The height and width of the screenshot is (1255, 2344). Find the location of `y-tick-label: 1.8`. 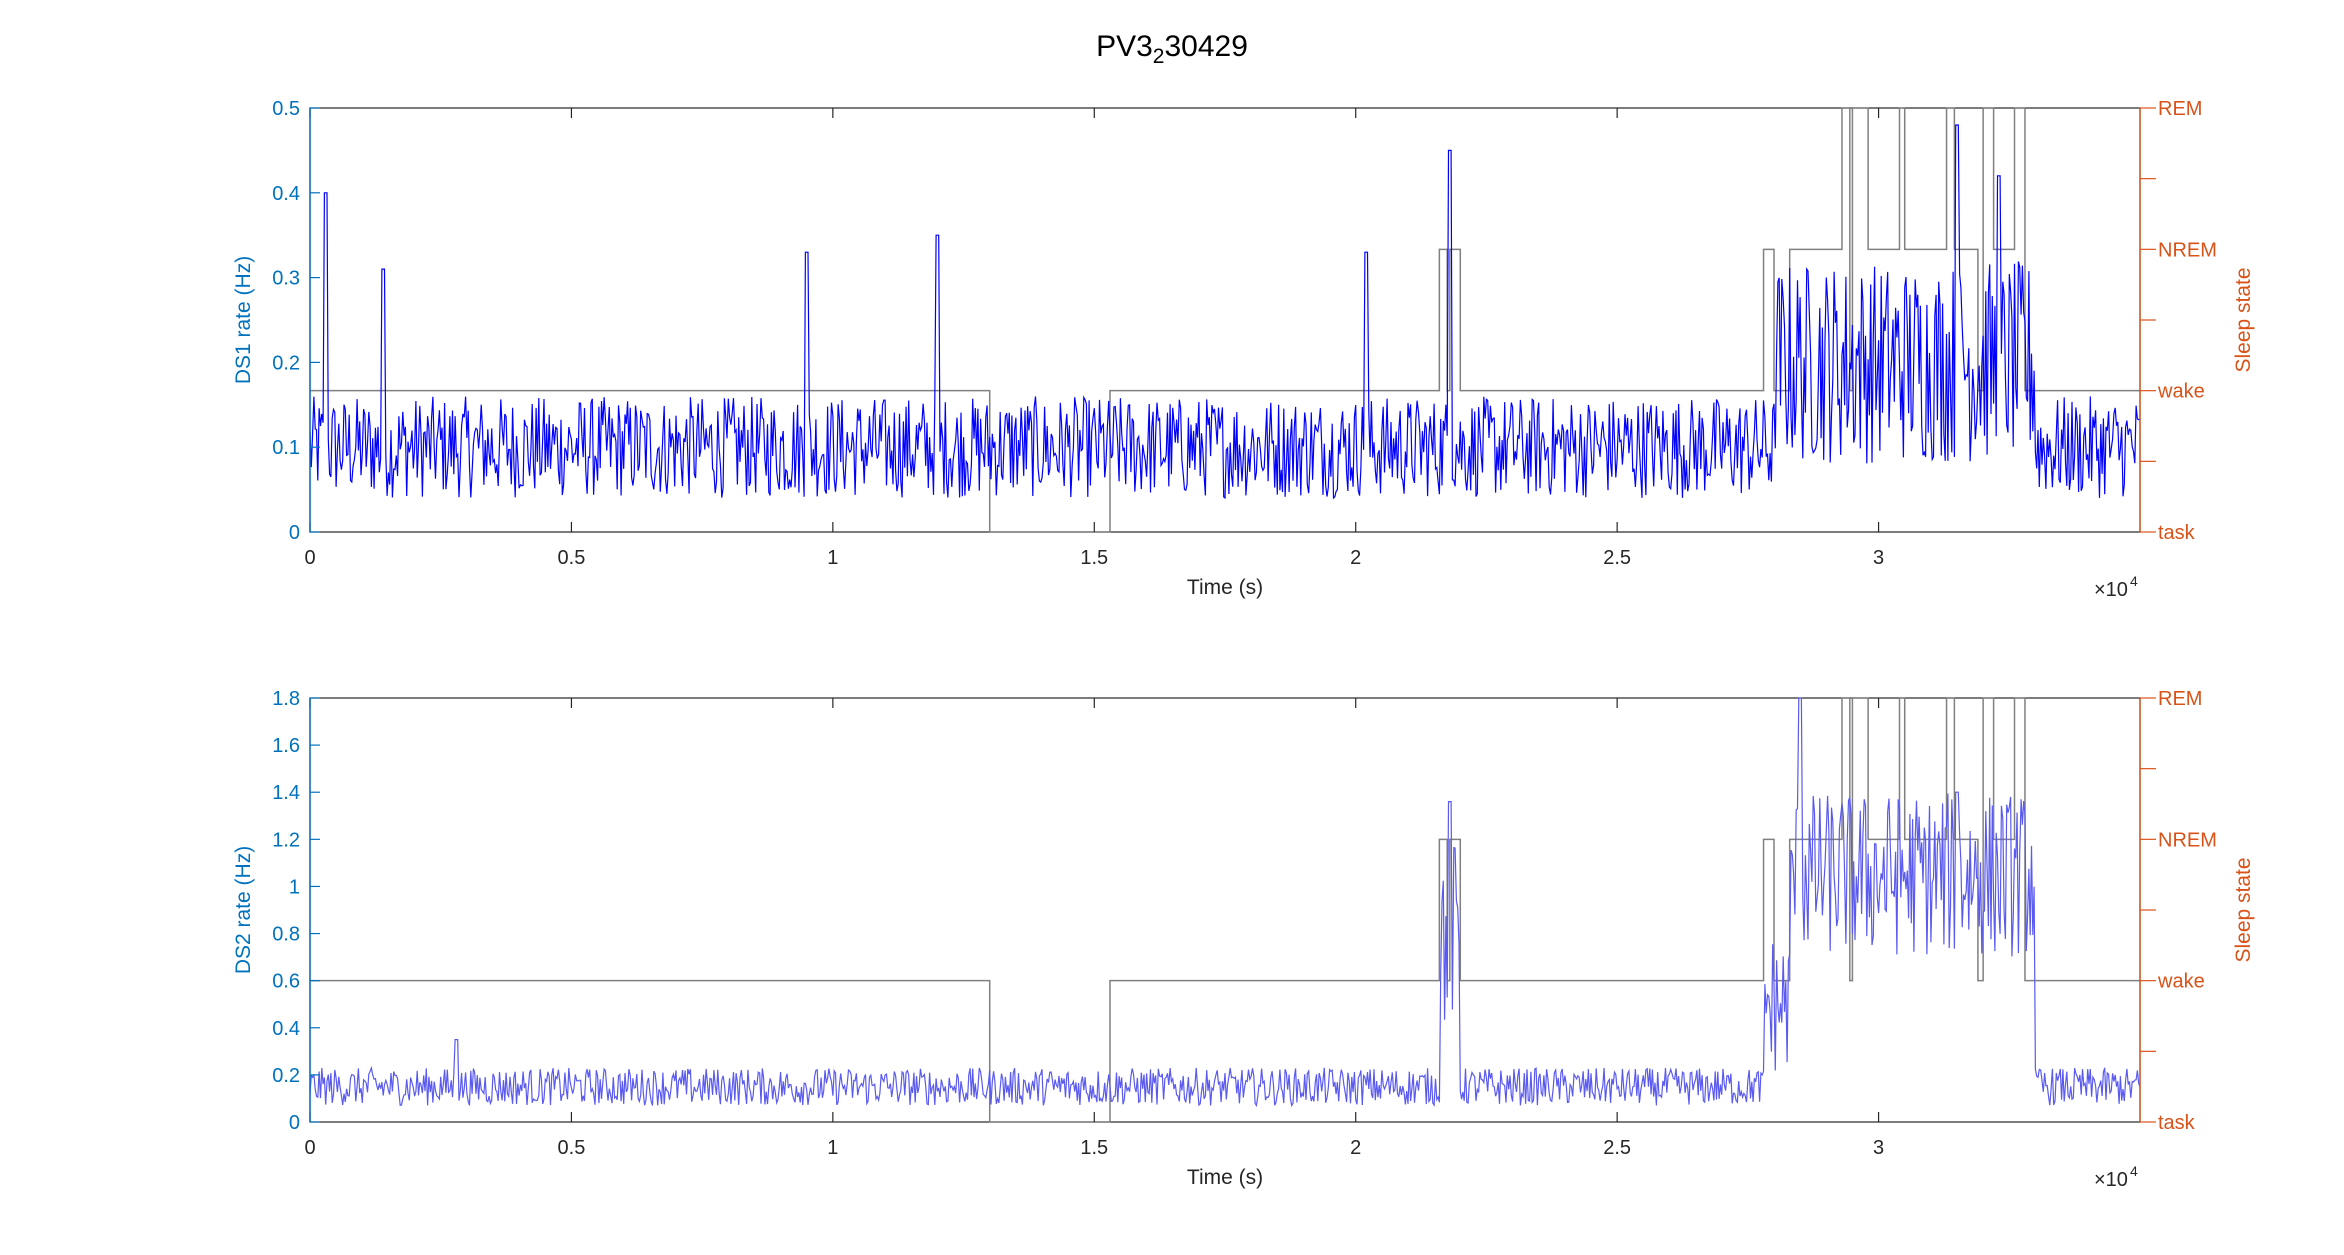

y-tick-label: 1.8 is located at coordinates (286, 699).